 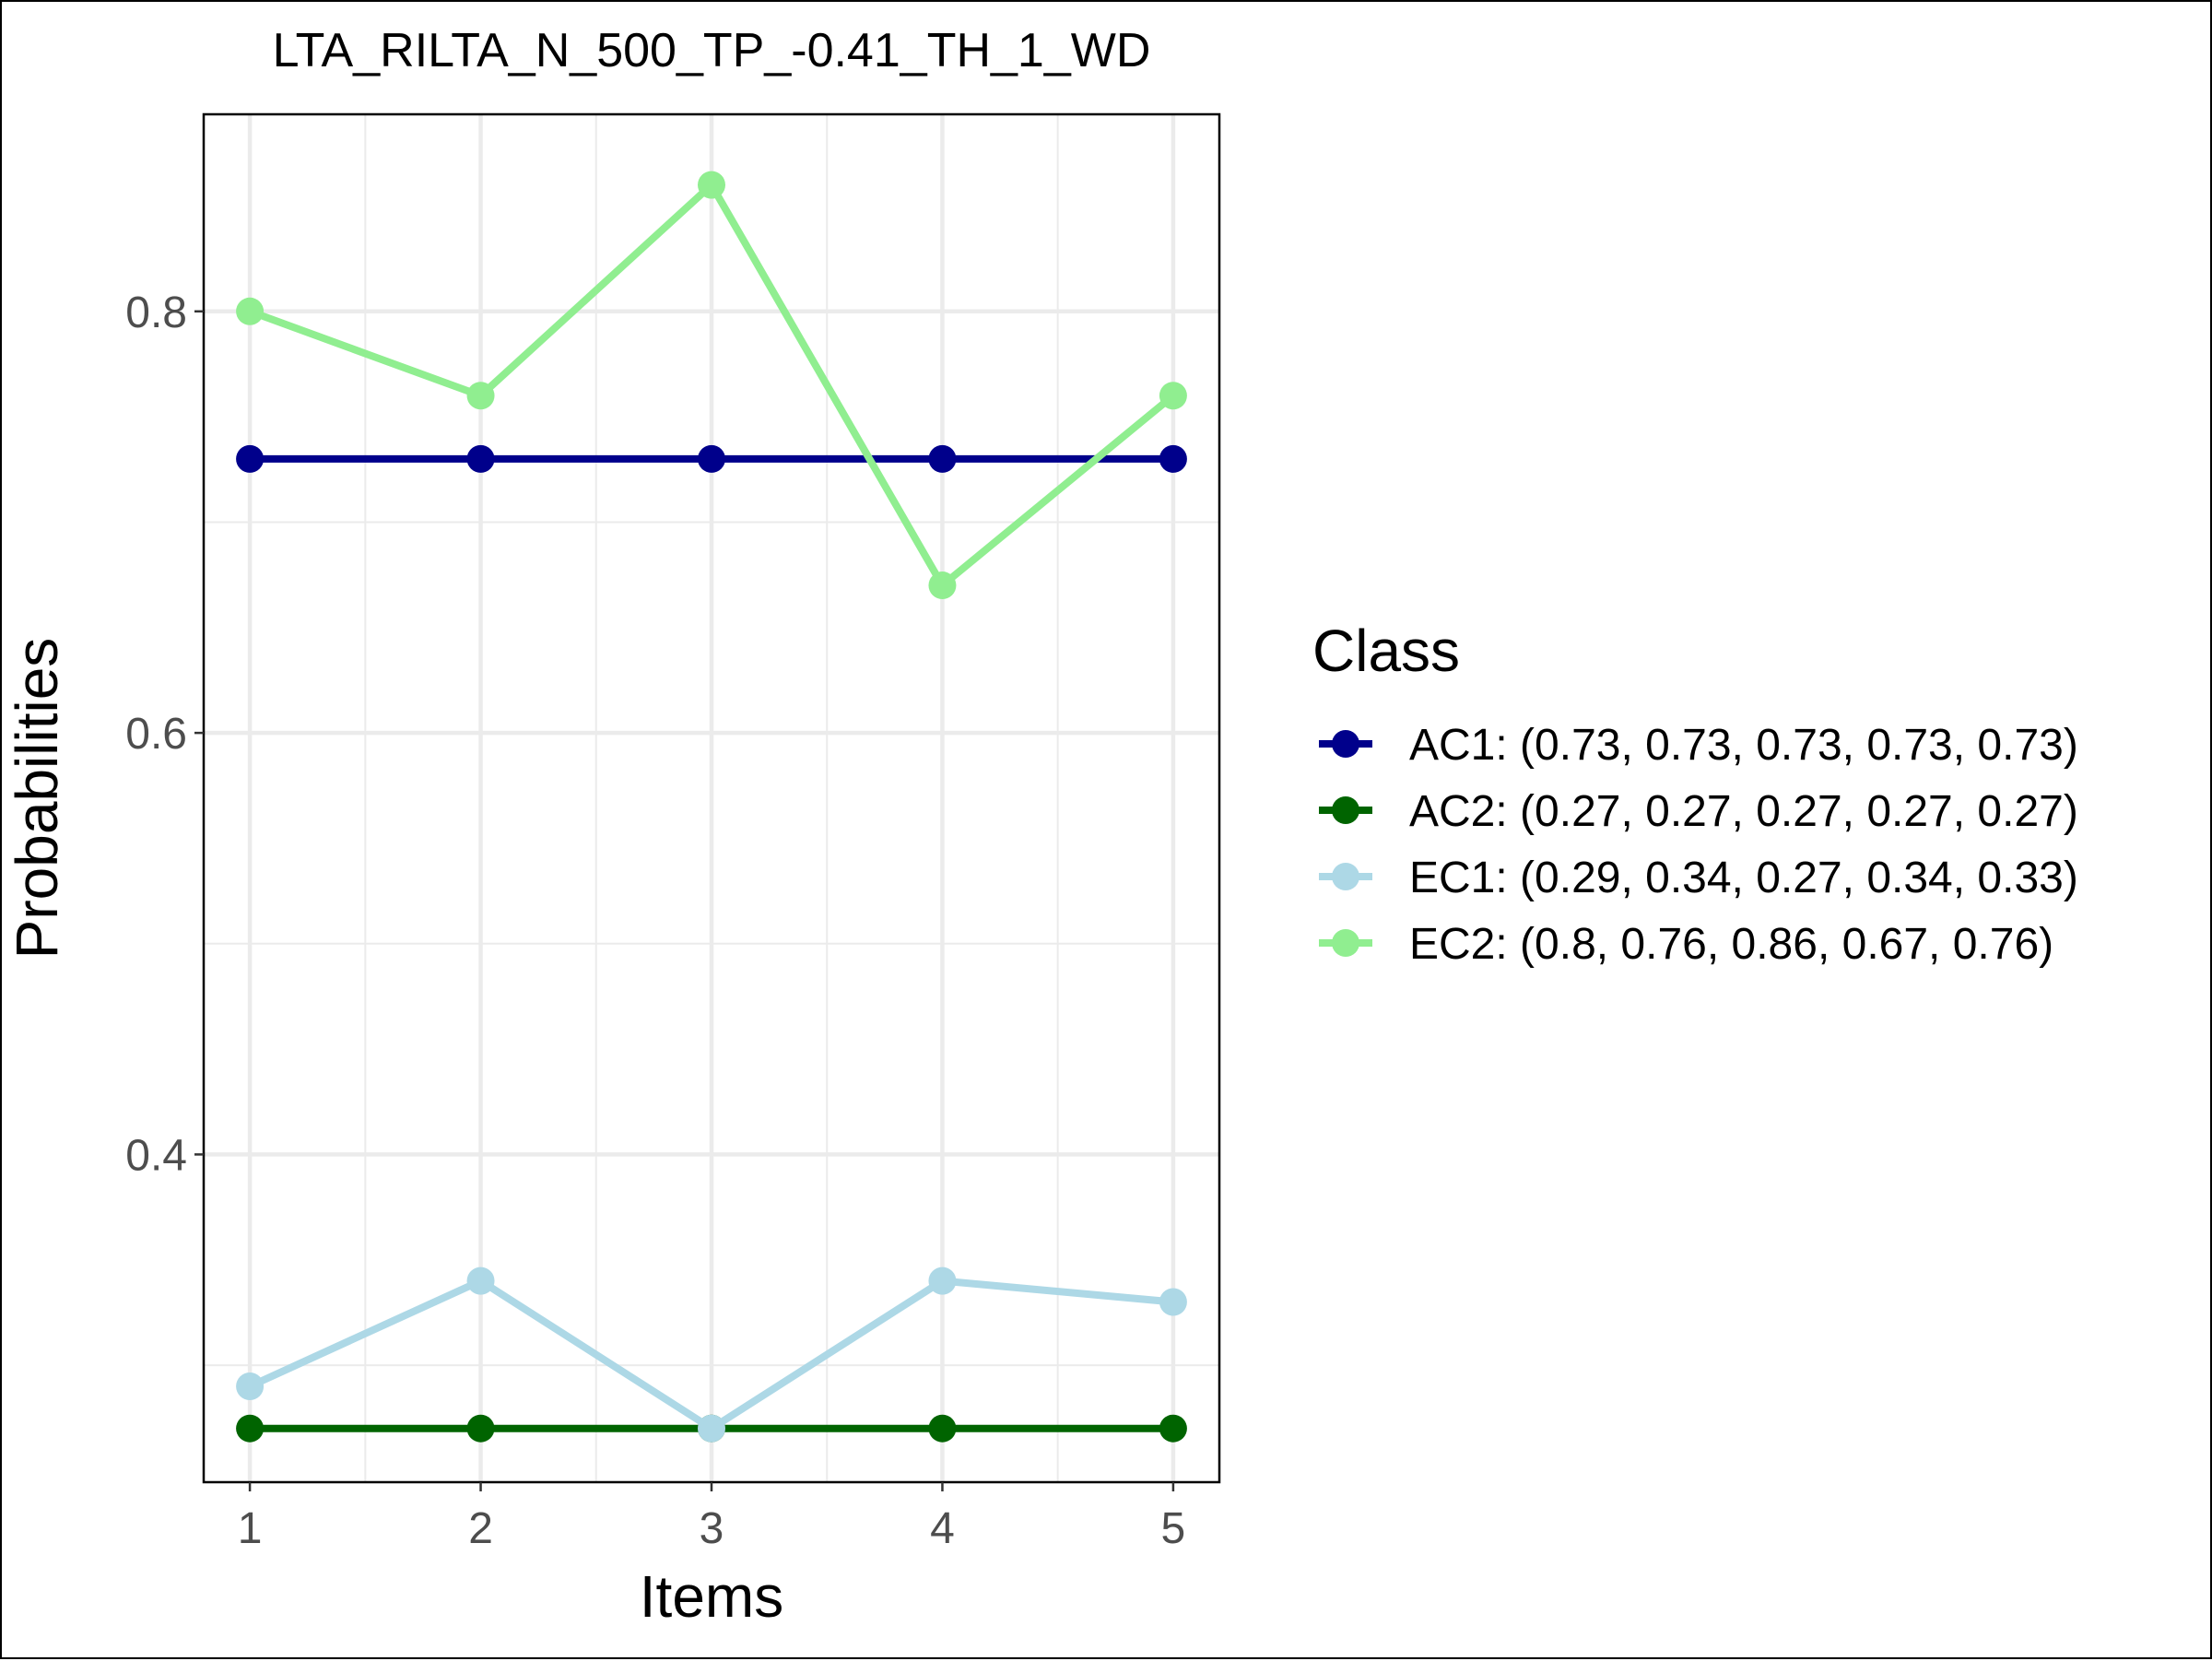 I want to click on x-axis-title: Items, so click(x=711, y=1597).